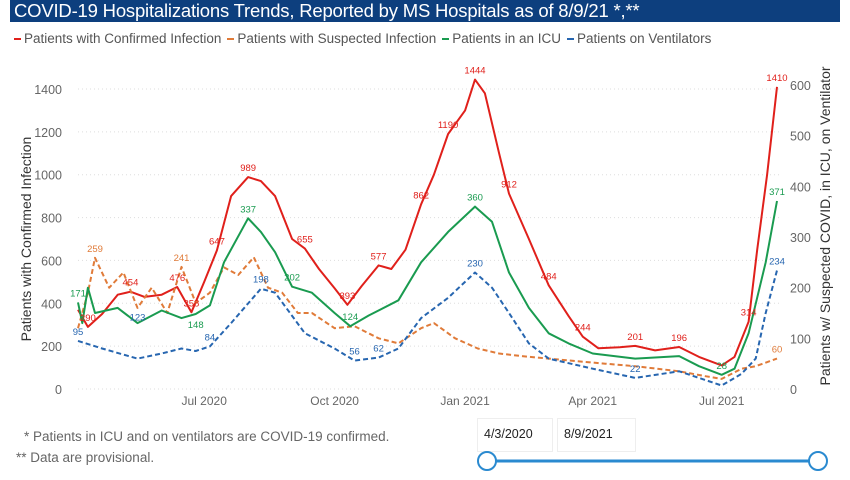  What do you see at coordinates (776, 78) in the screenshot?
I see `data-label: 1410` at bounding box center [776, 78].